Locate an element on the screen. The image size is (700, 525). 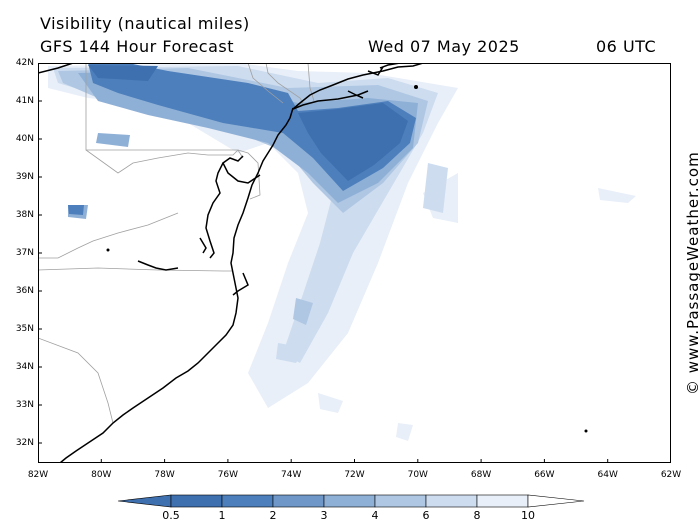
legend-label: 8 is located at coordinates (477, 515).